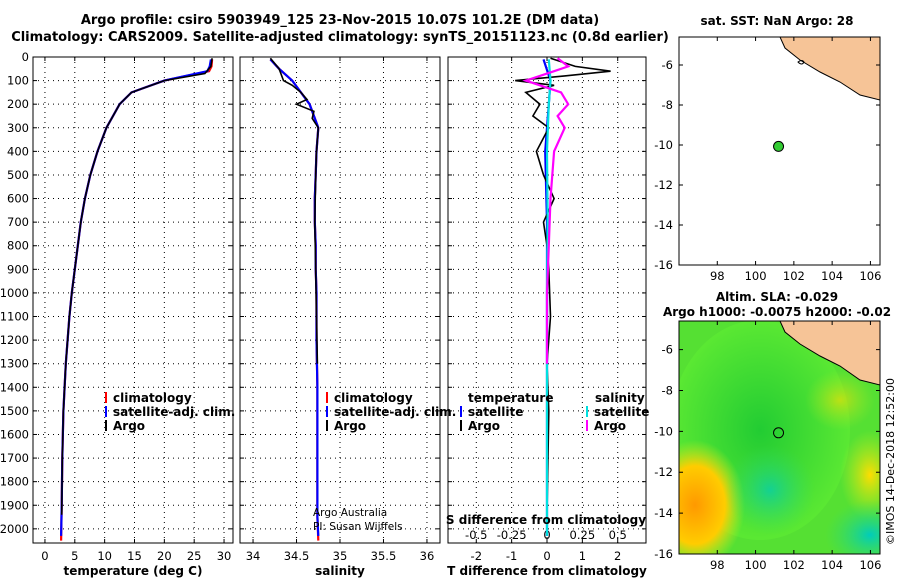  Describe the element at coordinates (18, 104) in the screenshot. I see `depth-tick-label: 200` at that location.